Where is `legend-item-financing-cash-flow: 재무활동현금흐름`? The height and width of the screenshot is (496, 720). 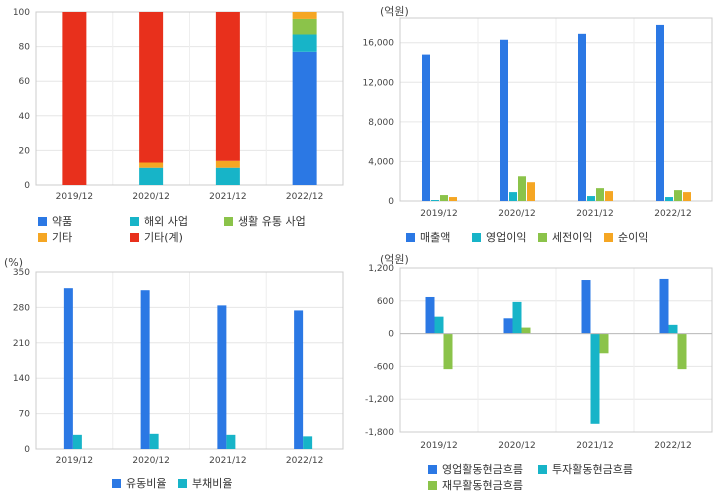 legend-item-financing-cash-flow: 재무활동현금흐름 is located at coordinates (475, 485).